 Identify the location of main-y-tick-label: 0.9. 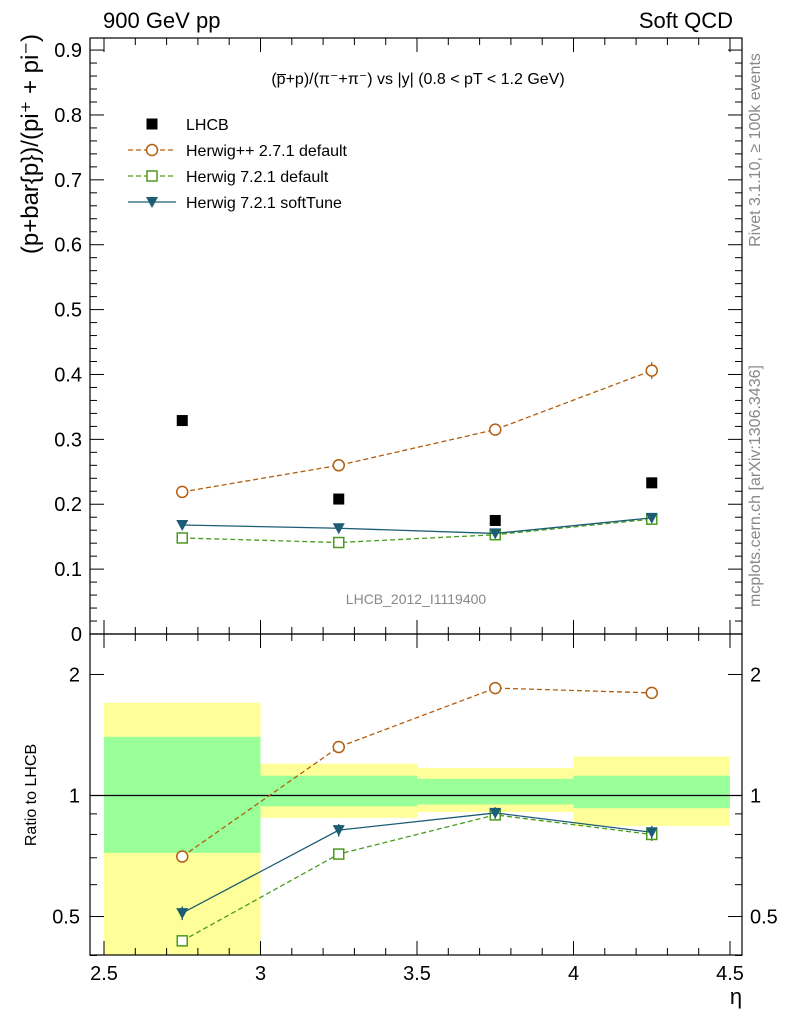
(68, 51).